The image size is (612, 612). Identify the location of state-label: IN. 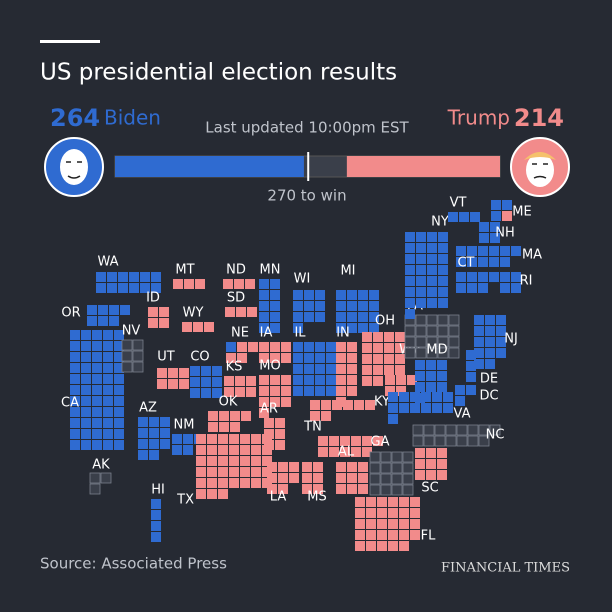
(343, 333).